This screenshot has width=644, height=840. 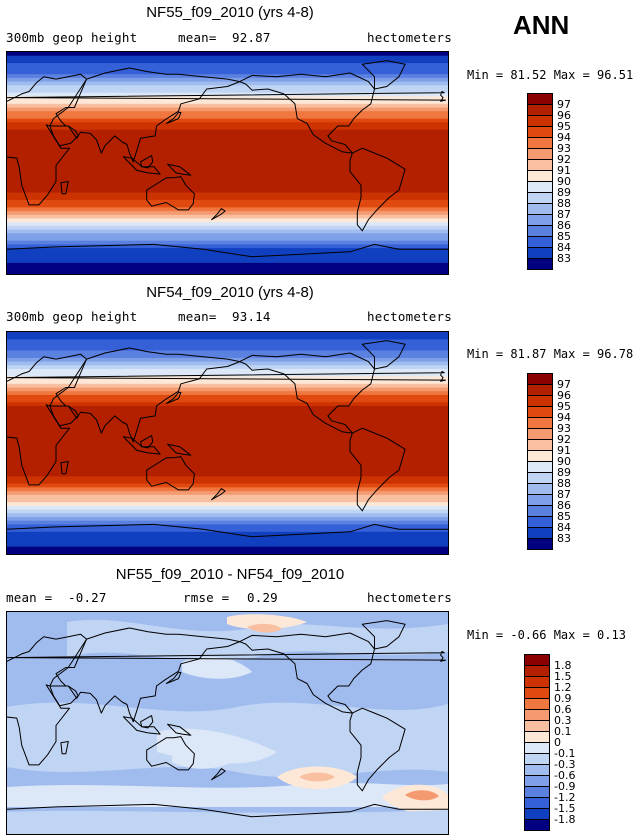 What do you see at coordinates (564, 472) in the screenshot?
I see `colorbar2-label: 89` at bounding box center [564, 472].